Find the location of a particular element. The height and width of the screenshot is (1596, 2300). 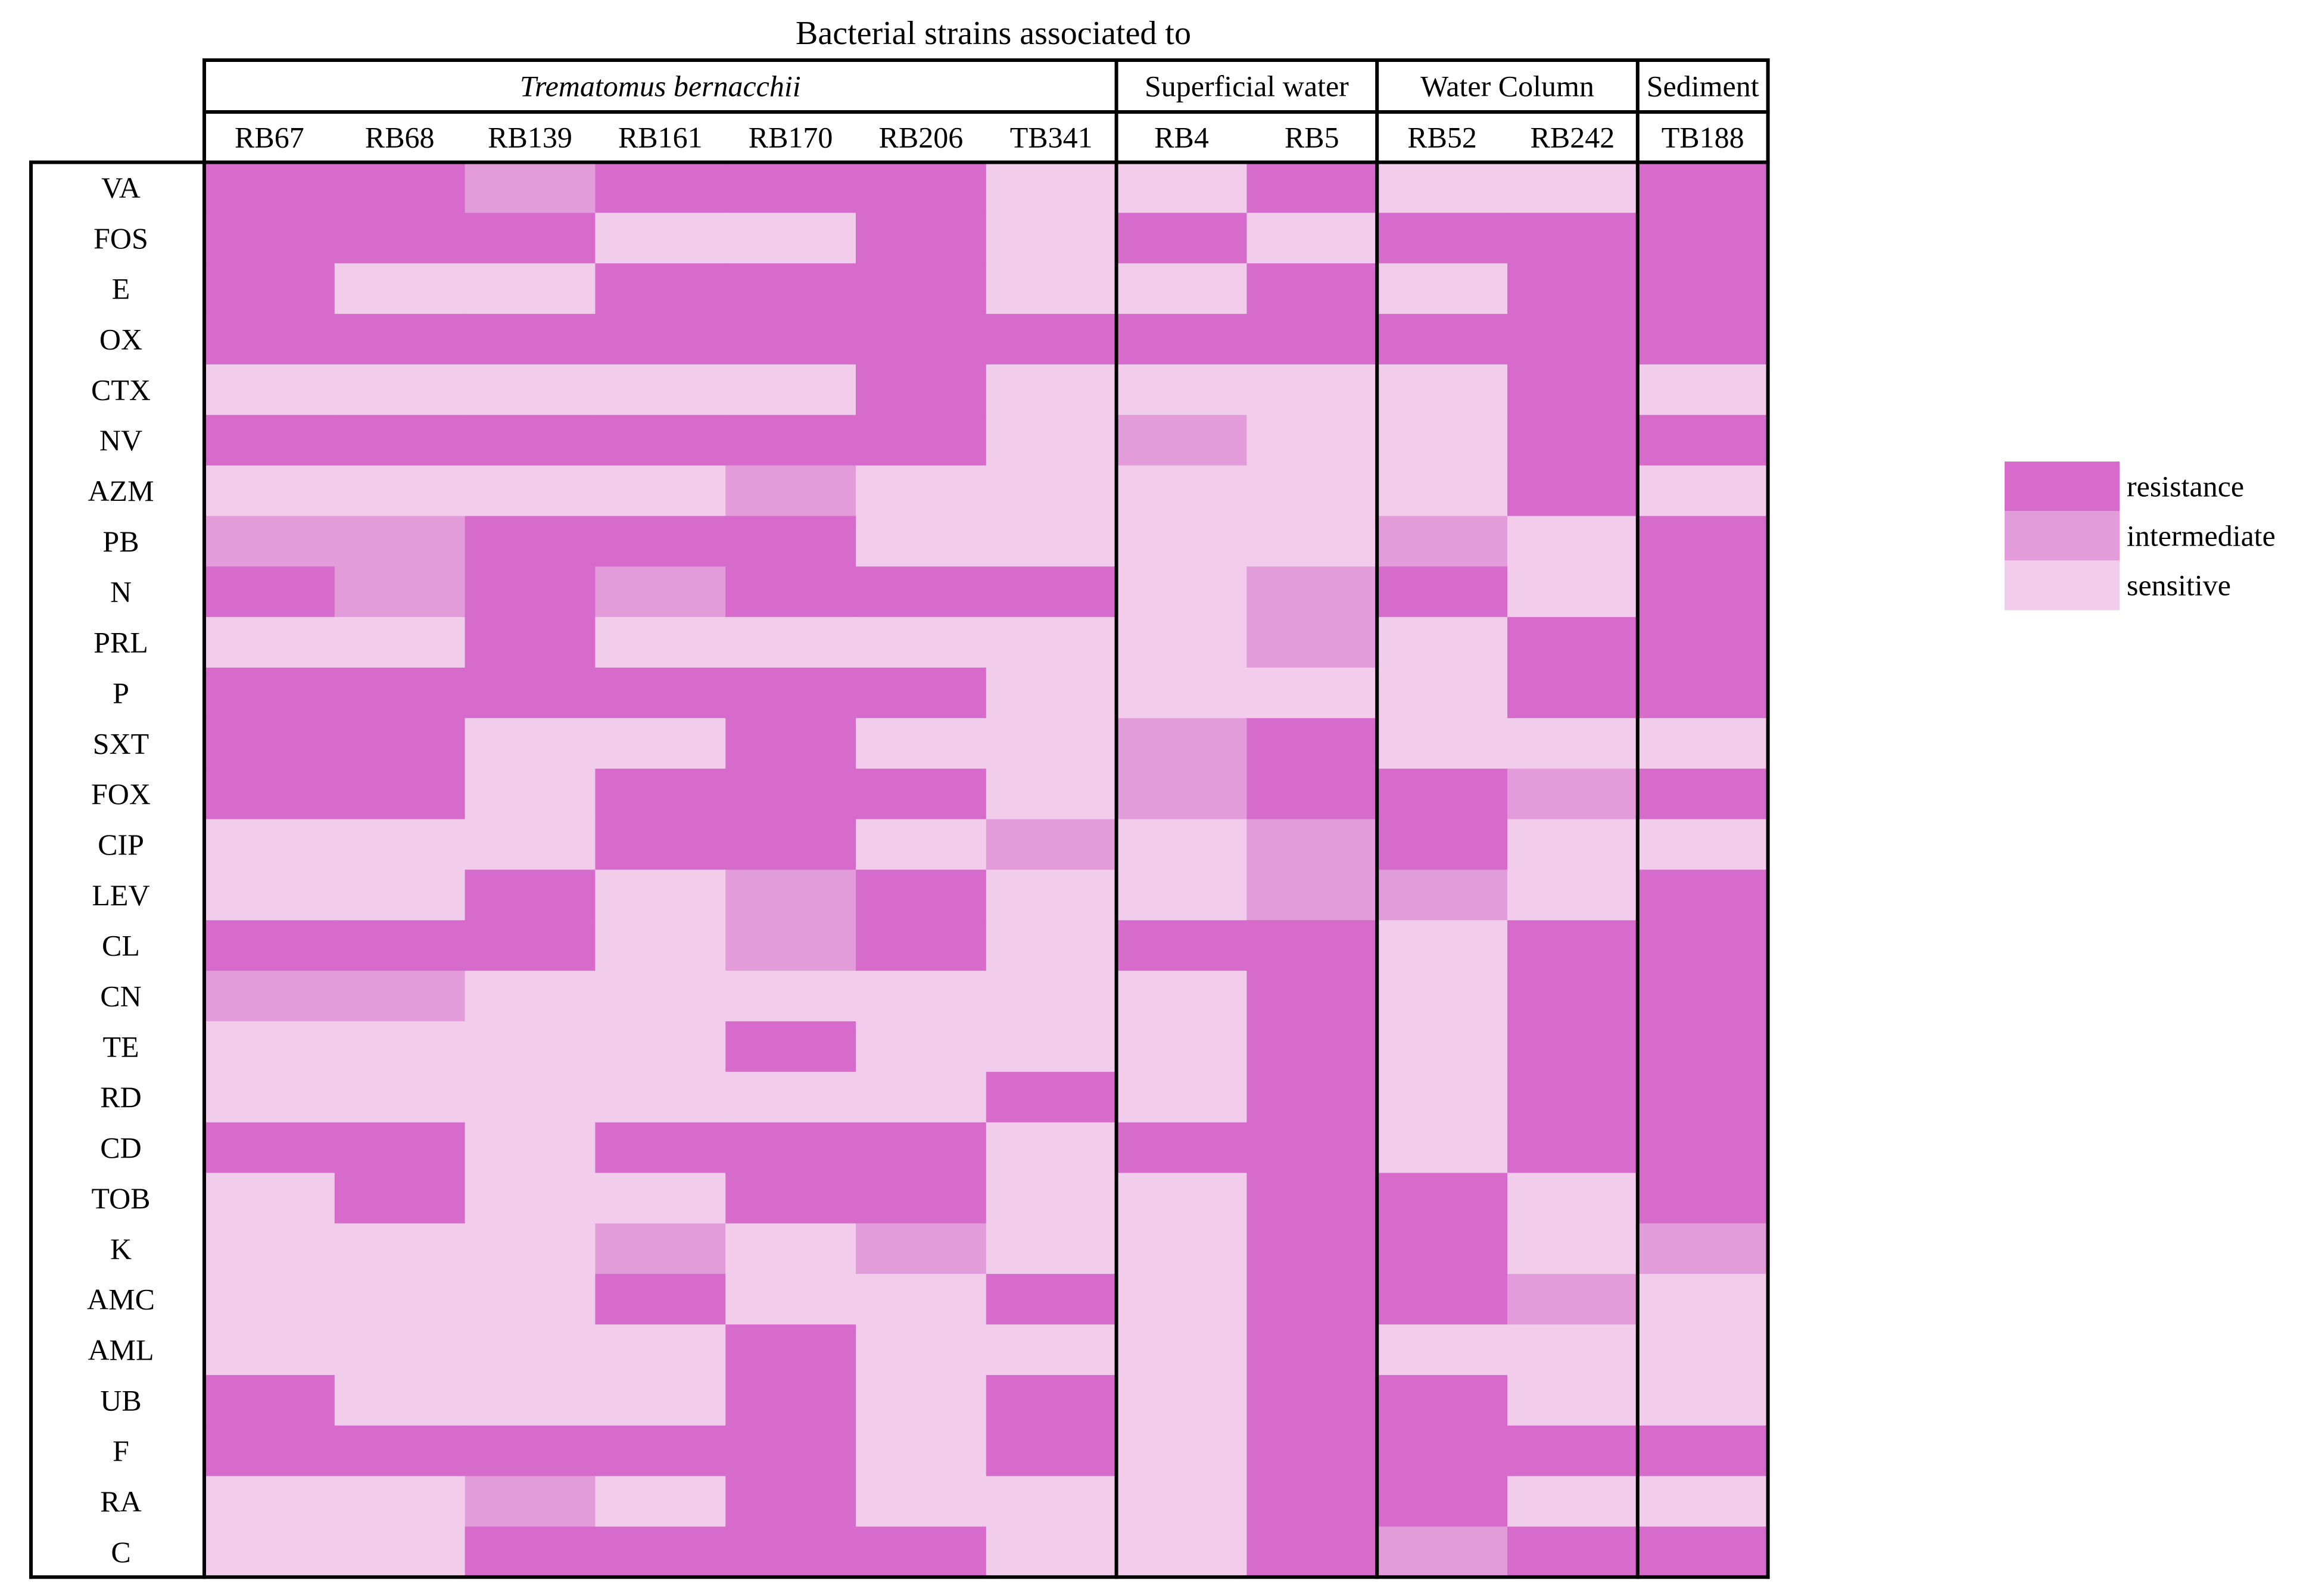

heatmap-cell-cip-tb188 is located at coordinates (1703, 844).